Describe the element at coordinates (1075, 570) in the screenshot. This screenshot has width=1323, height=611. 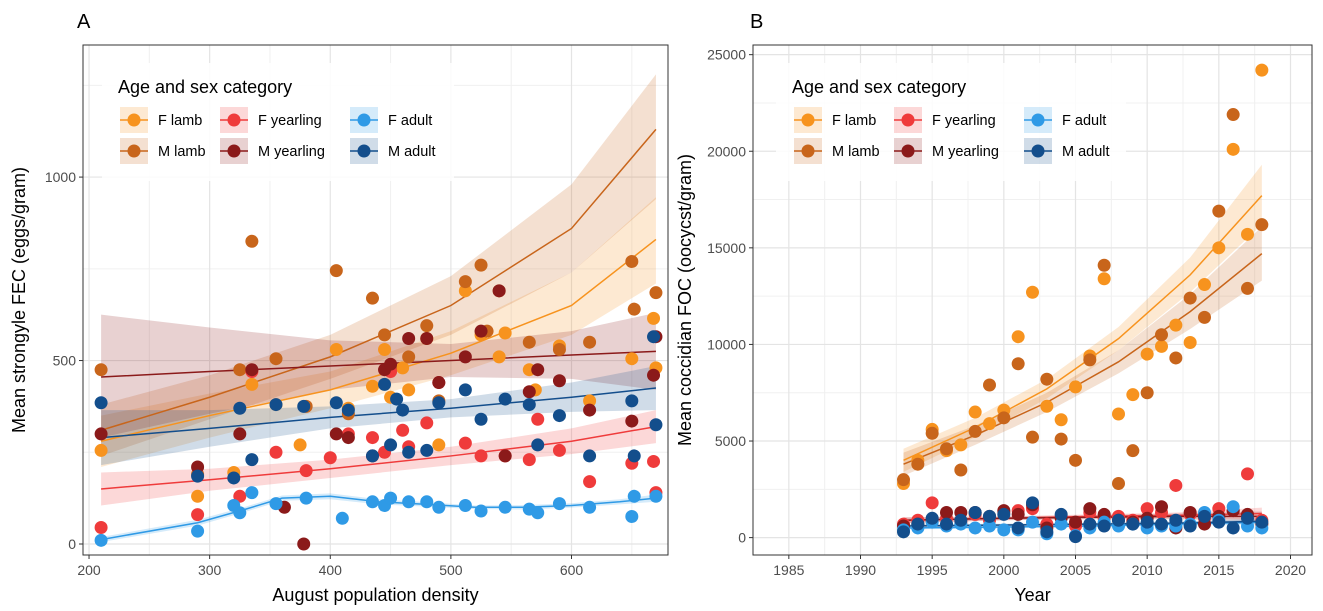
I see `x-tick-label: 2005` at that location.